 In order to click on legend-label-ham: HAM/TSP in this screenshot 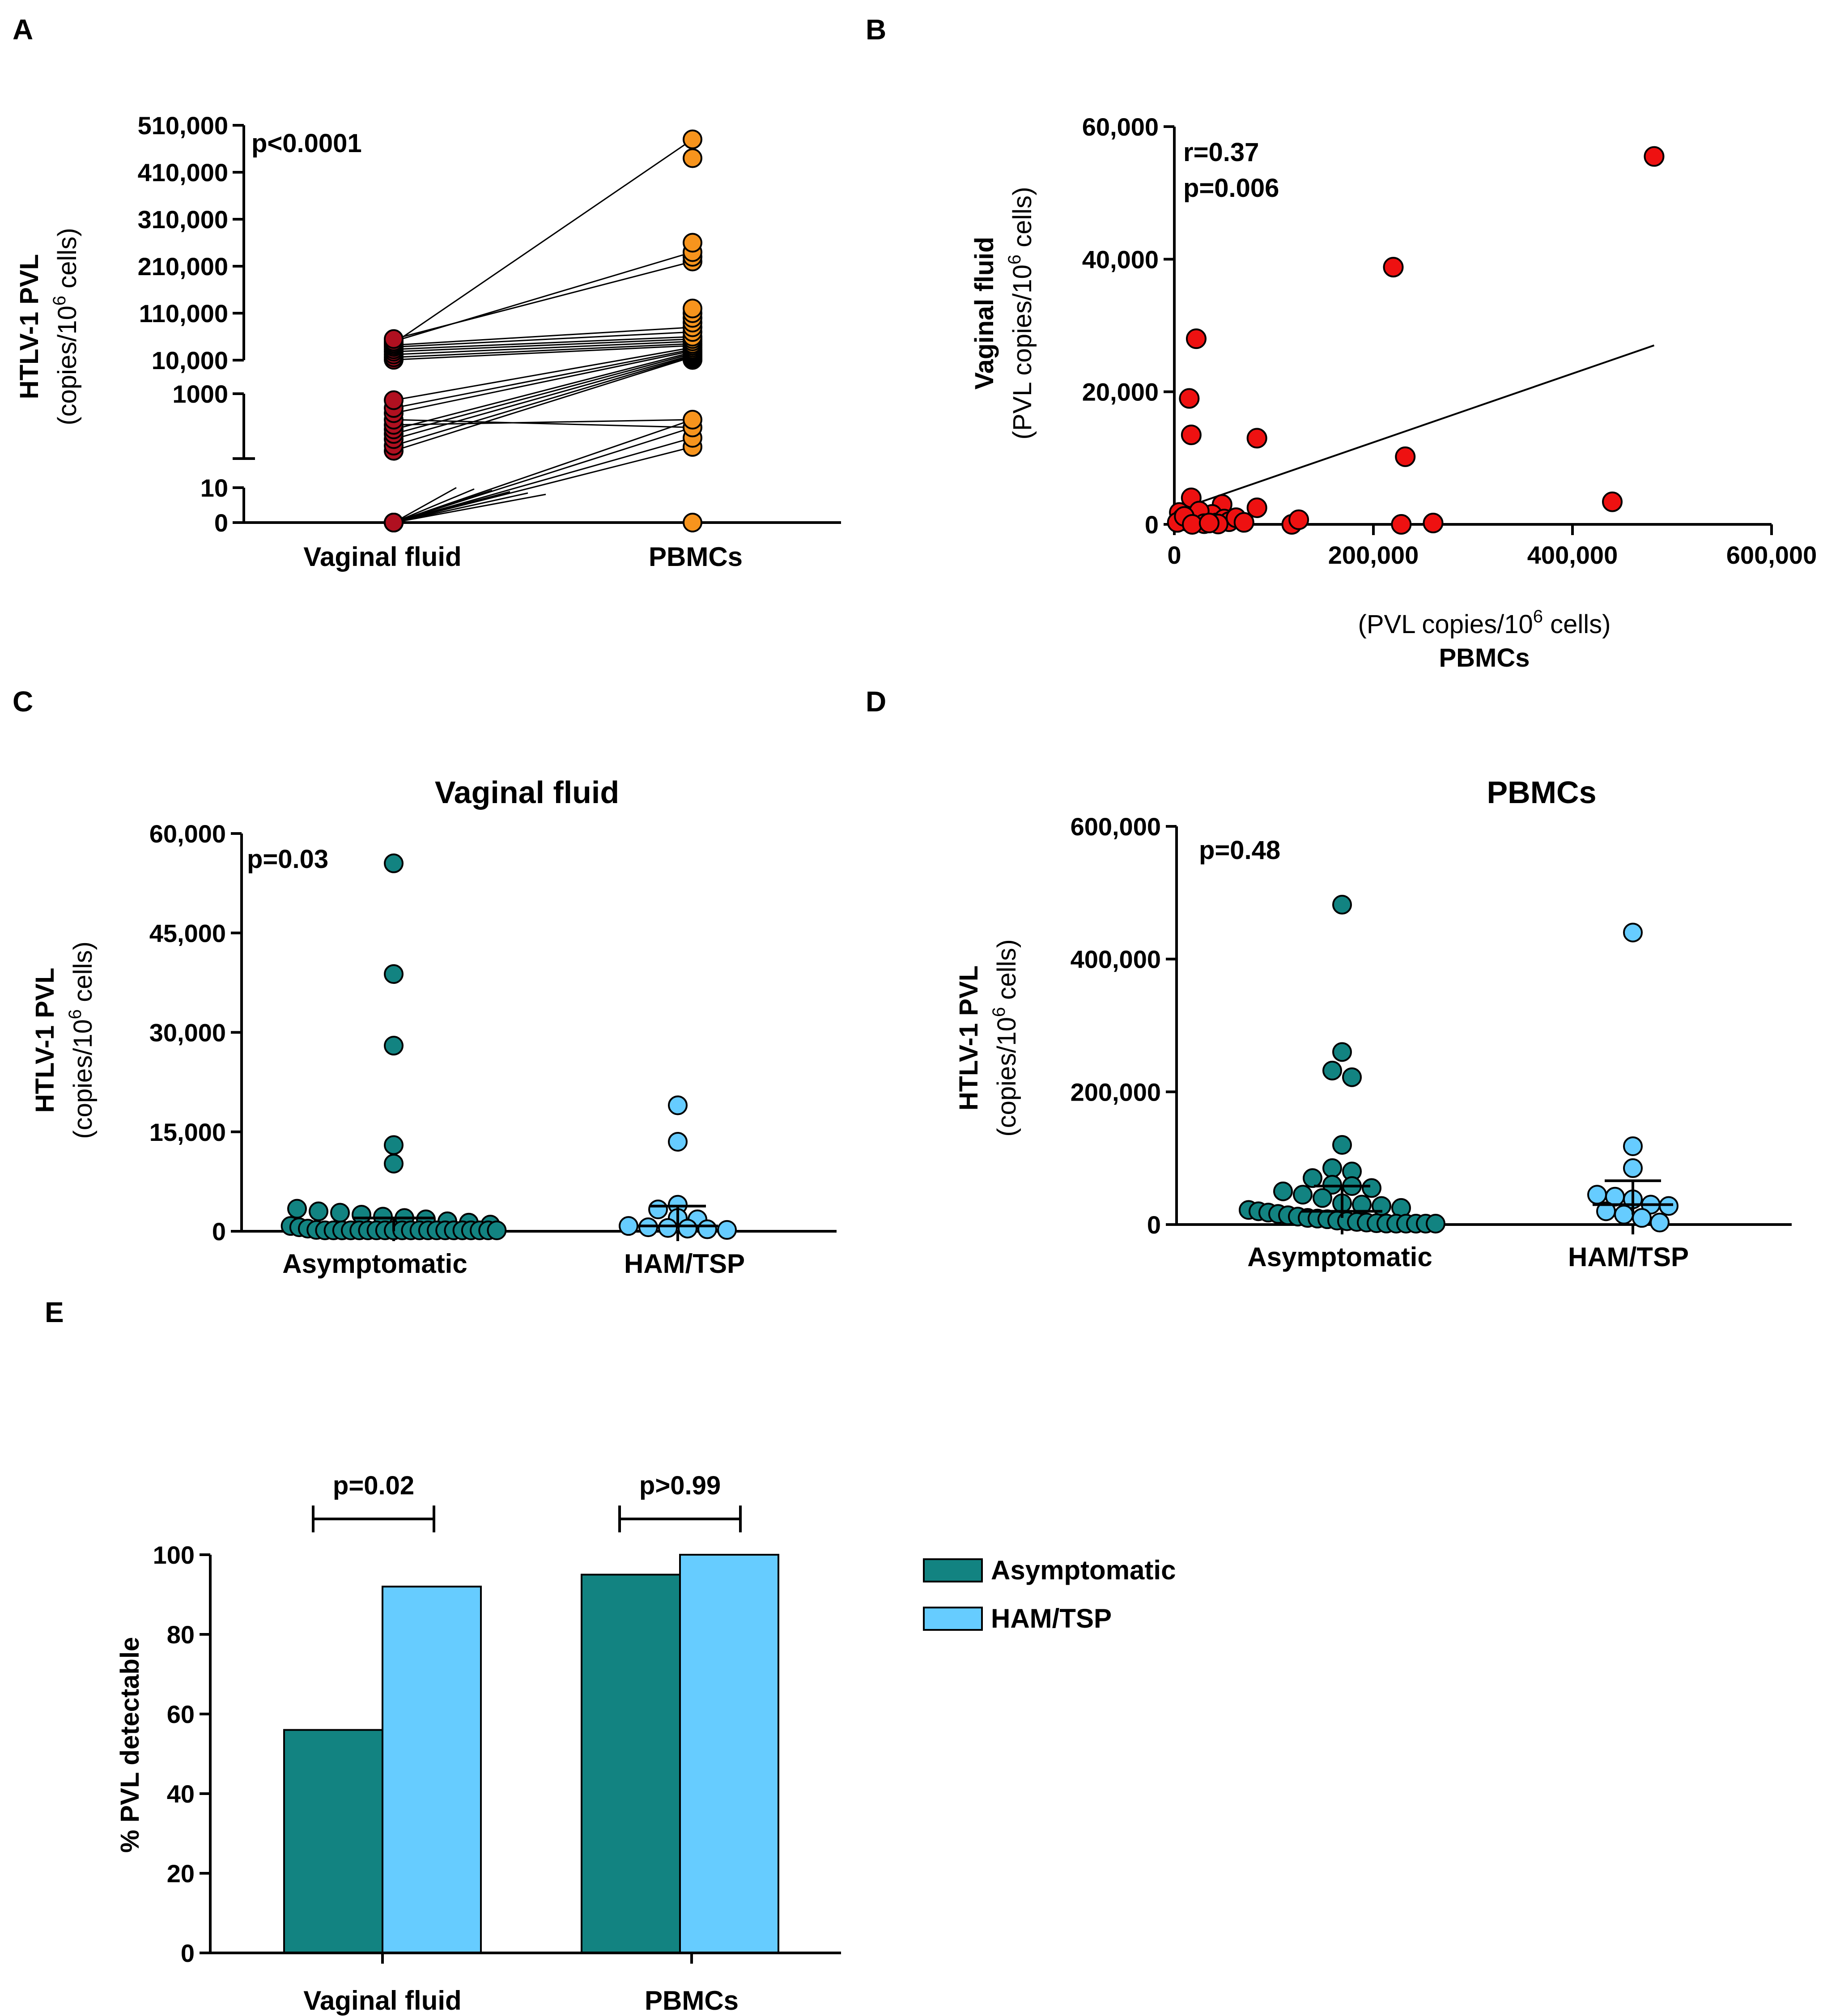, I will do `click(1051, 1618)`.